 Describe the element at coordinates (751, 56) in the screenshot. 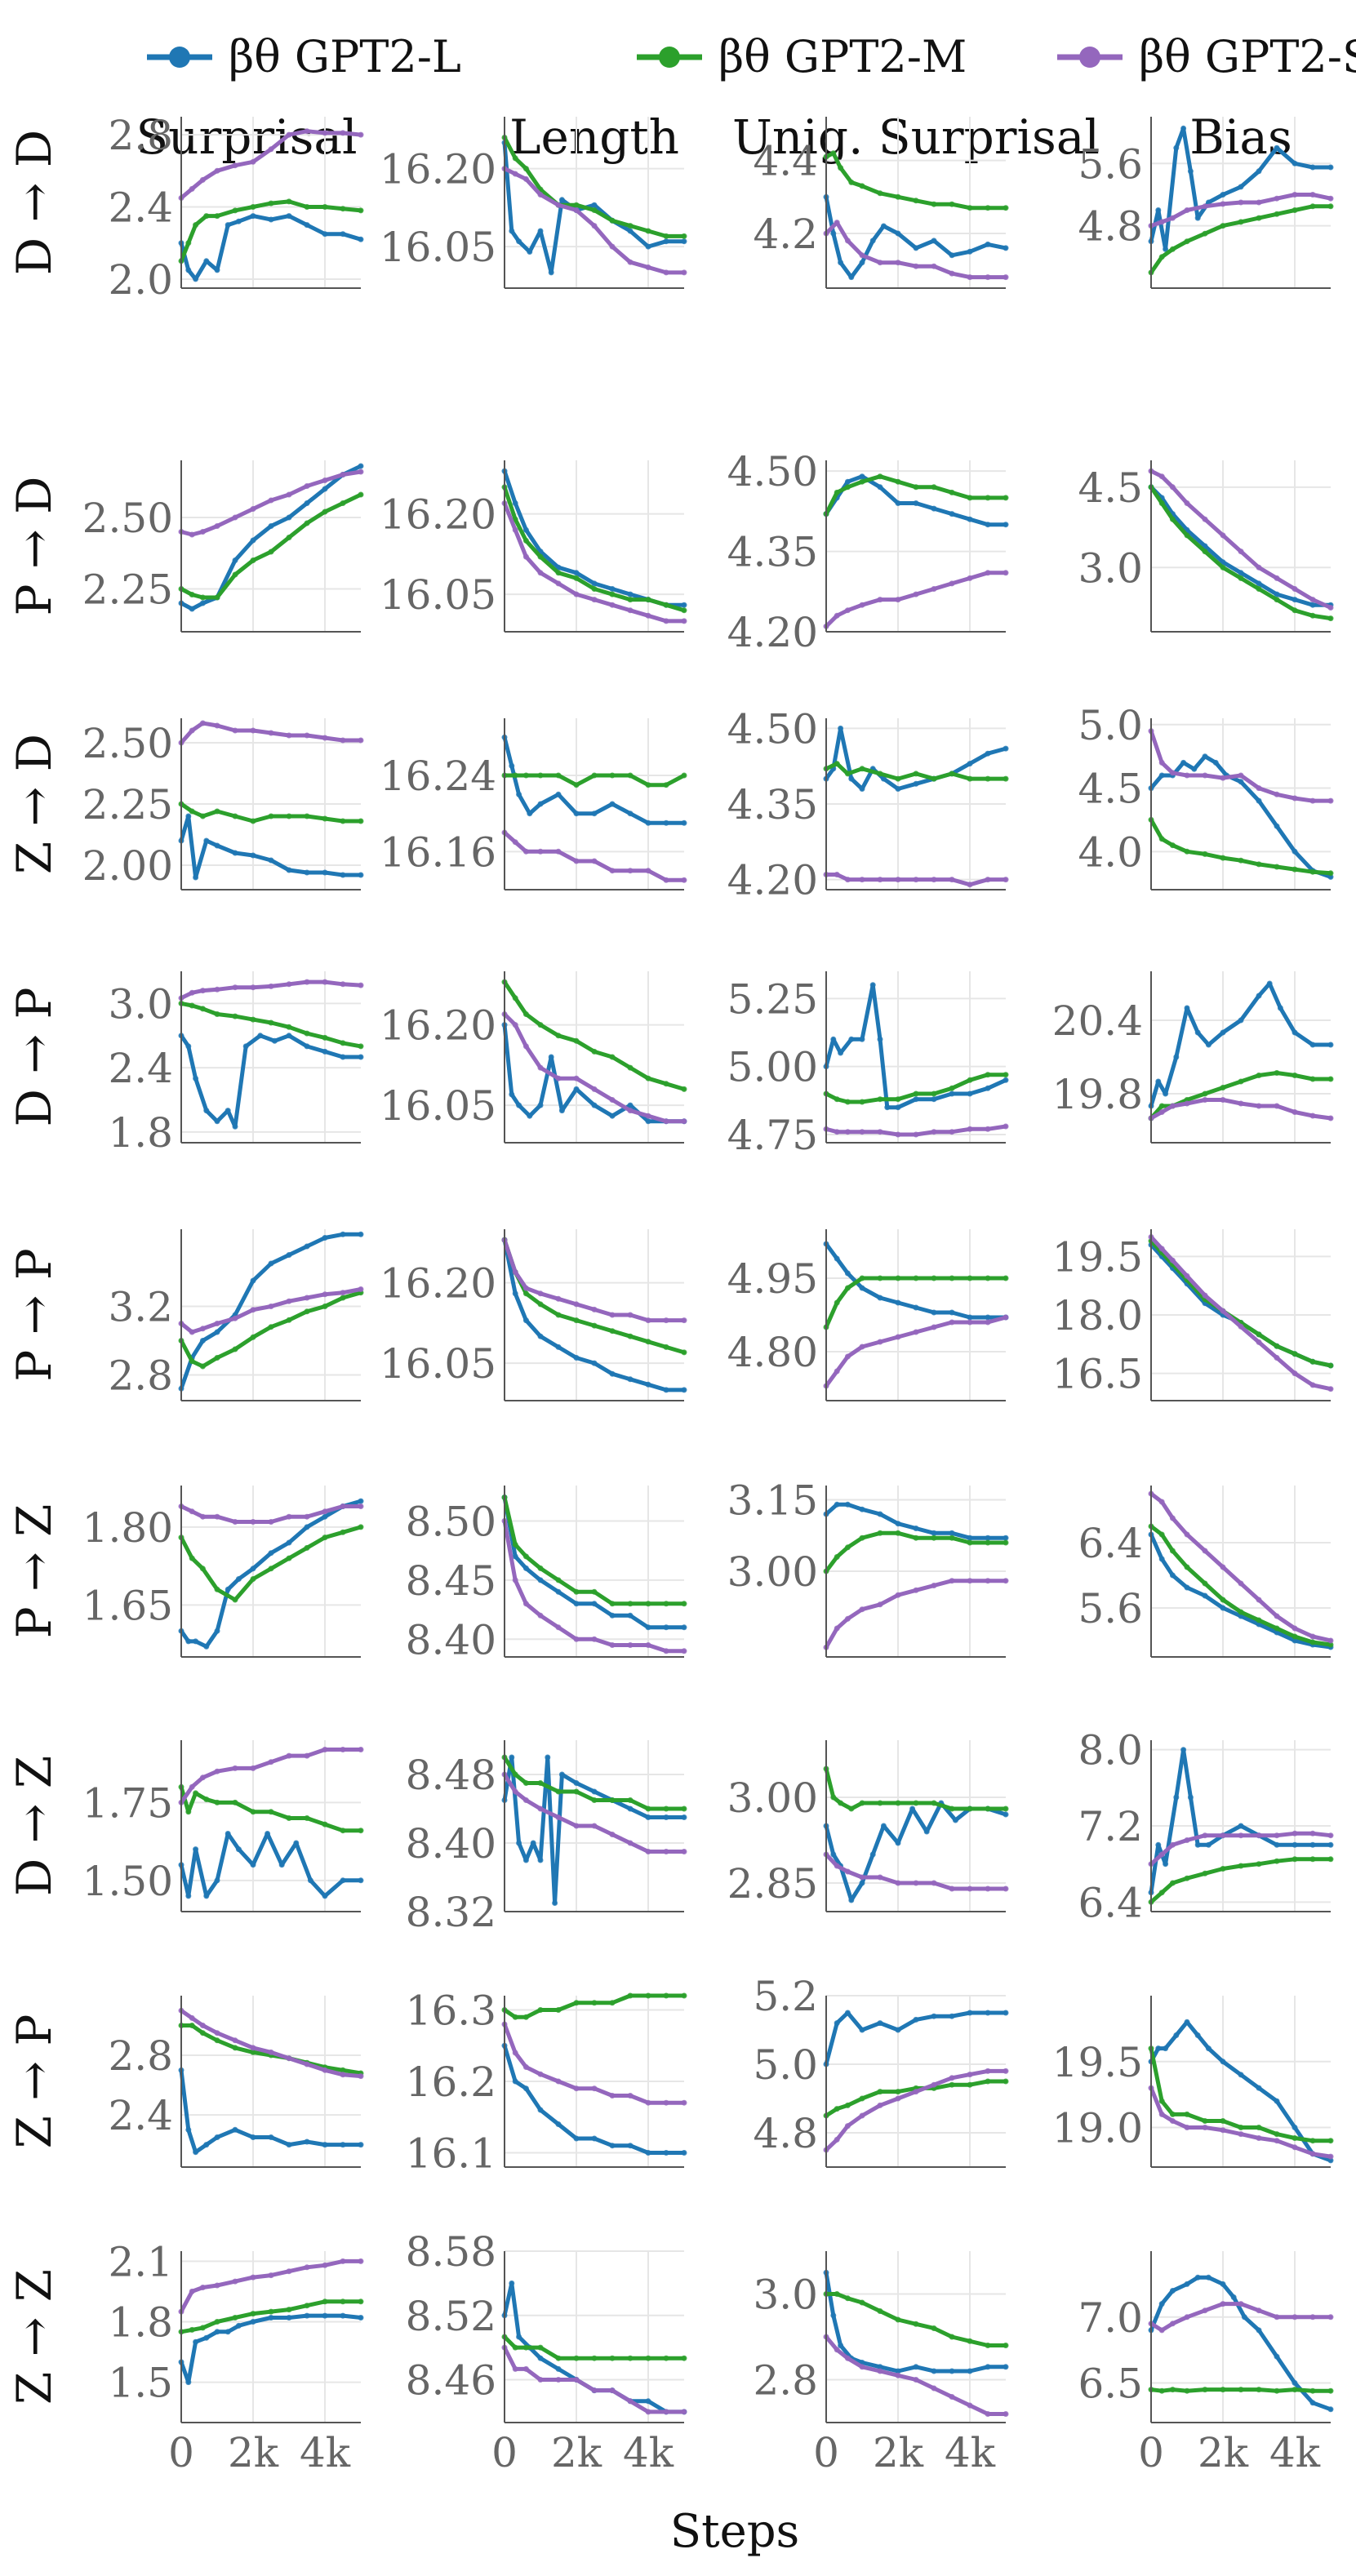

I see `legend: βθ GPT2-L βθ GPT2-M βθ GPT2-S` at that location.